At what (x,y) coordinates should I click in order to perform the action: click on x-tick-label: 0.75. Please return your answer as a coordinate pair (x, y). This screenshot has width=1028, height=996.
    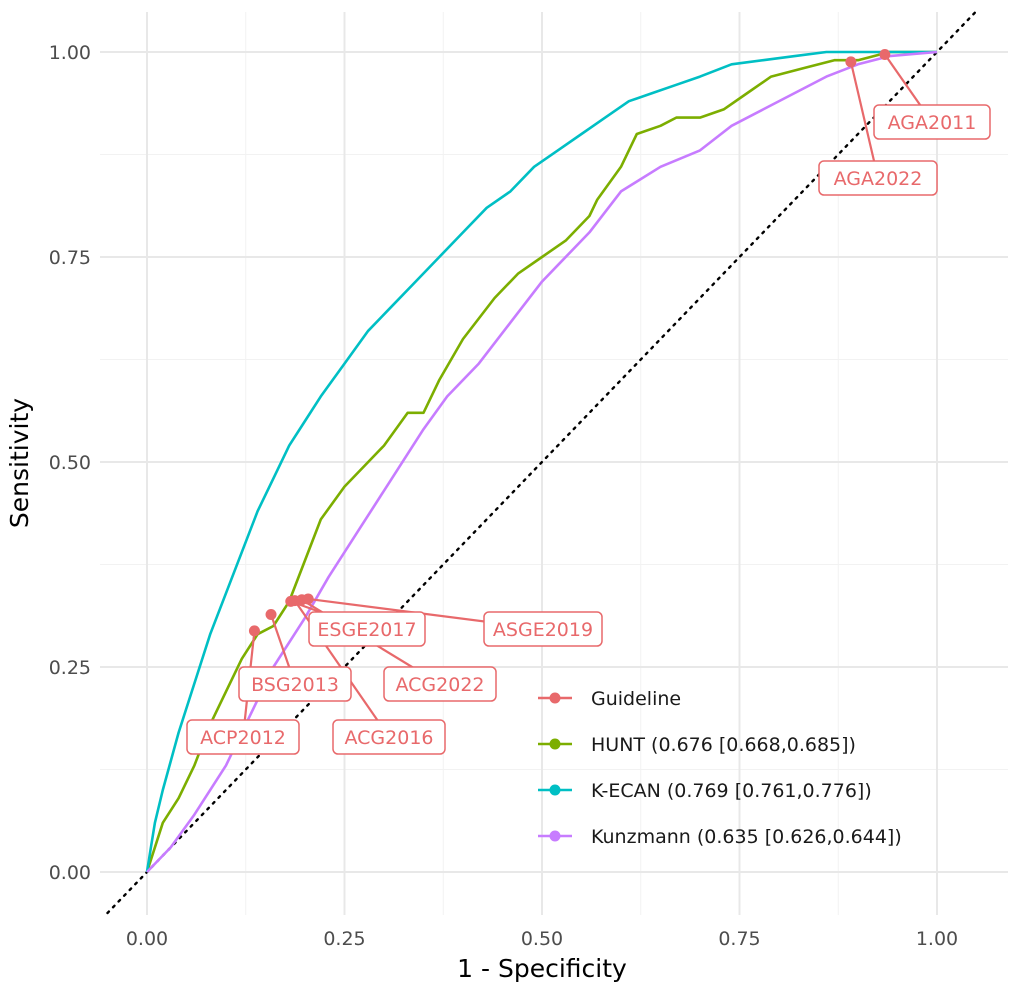
    Looking at the image, I should click on (739, 939).